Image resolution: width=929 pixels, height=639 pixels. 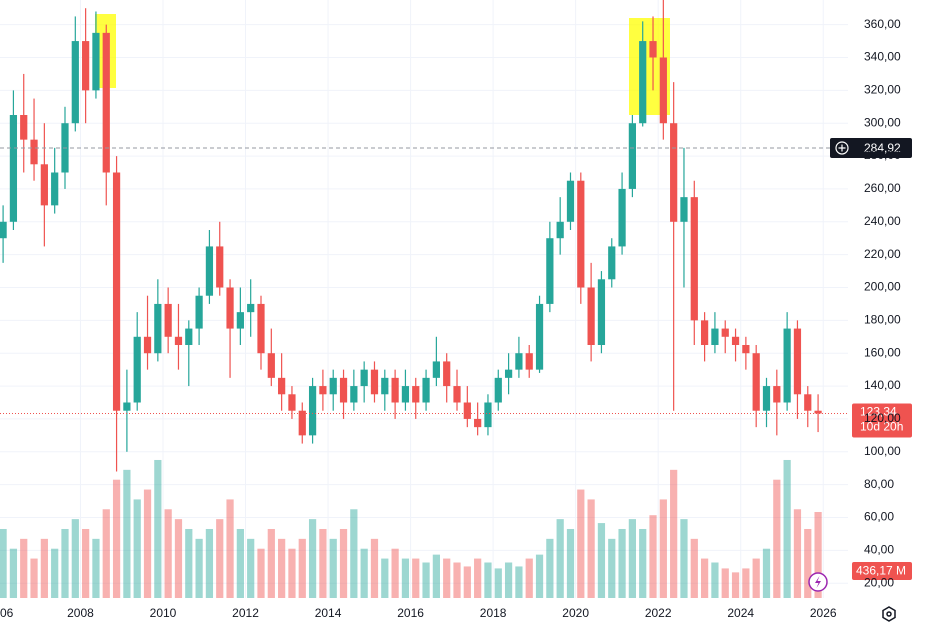 I want to click on y-tick-label: 160,00, so click(x=882, y=352).